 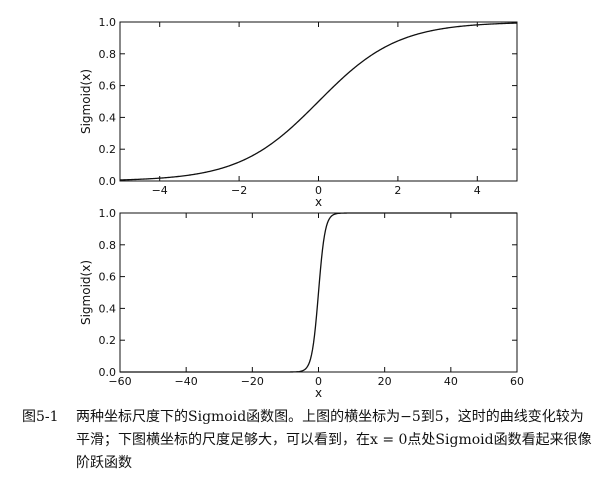 I want to click on chart-0-x-tick-label: −4, so click(x=160, y=190).